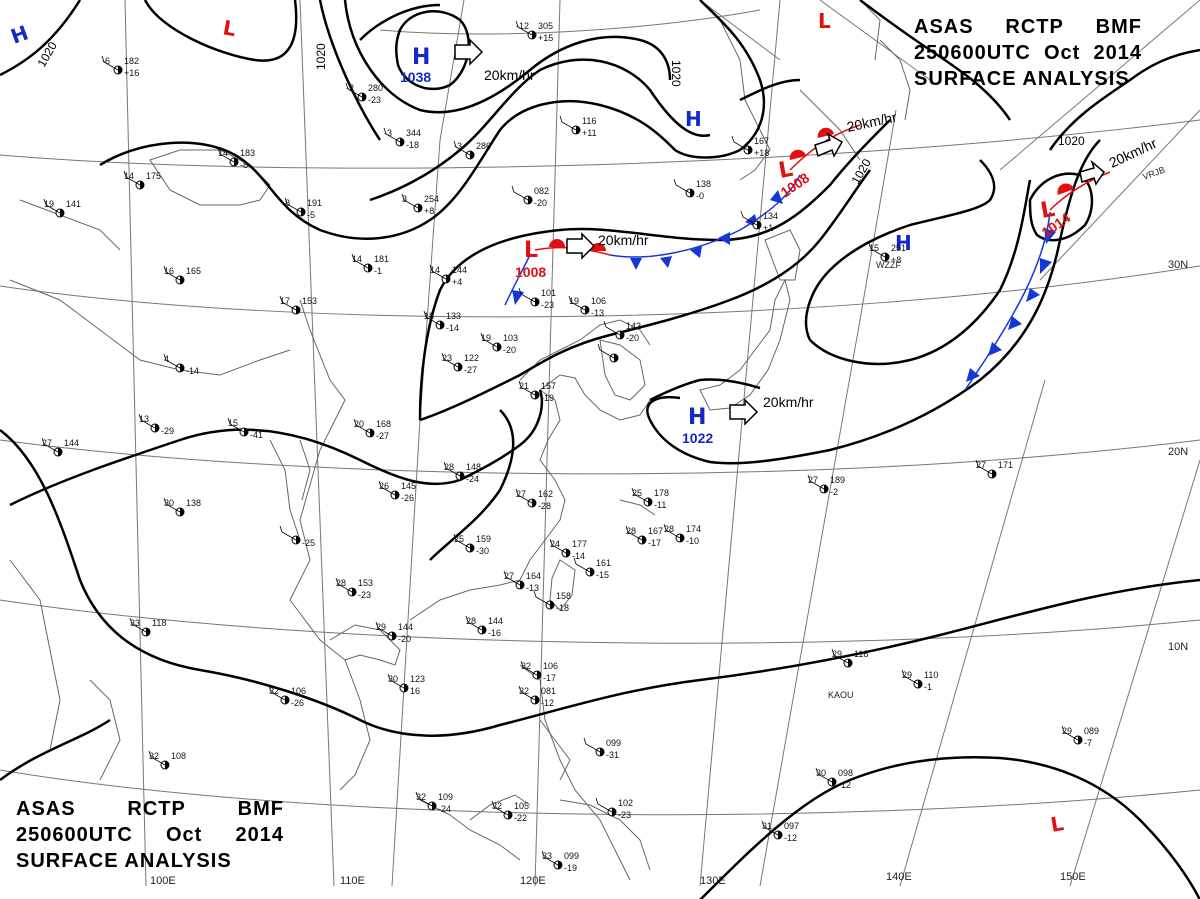  What do you see at coordinates (761, 141) in the screenshot?
I see `station-pressure: 167` at bounding box center [761, 141].